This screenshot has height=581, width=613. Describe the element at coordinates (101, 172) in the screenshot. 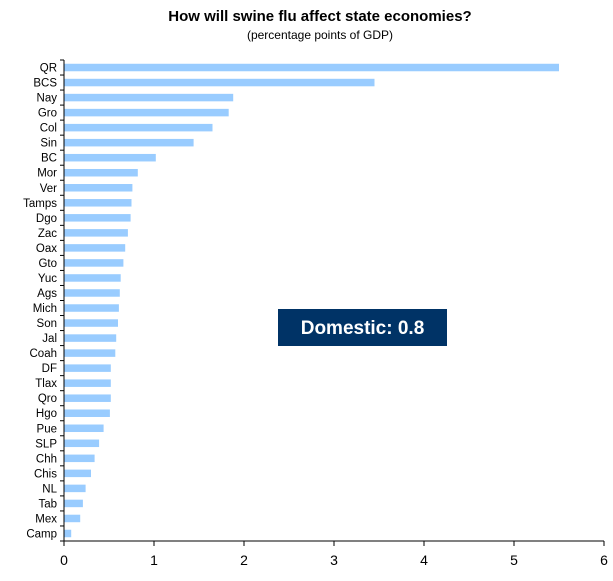

I see `bar-mor` at that location.